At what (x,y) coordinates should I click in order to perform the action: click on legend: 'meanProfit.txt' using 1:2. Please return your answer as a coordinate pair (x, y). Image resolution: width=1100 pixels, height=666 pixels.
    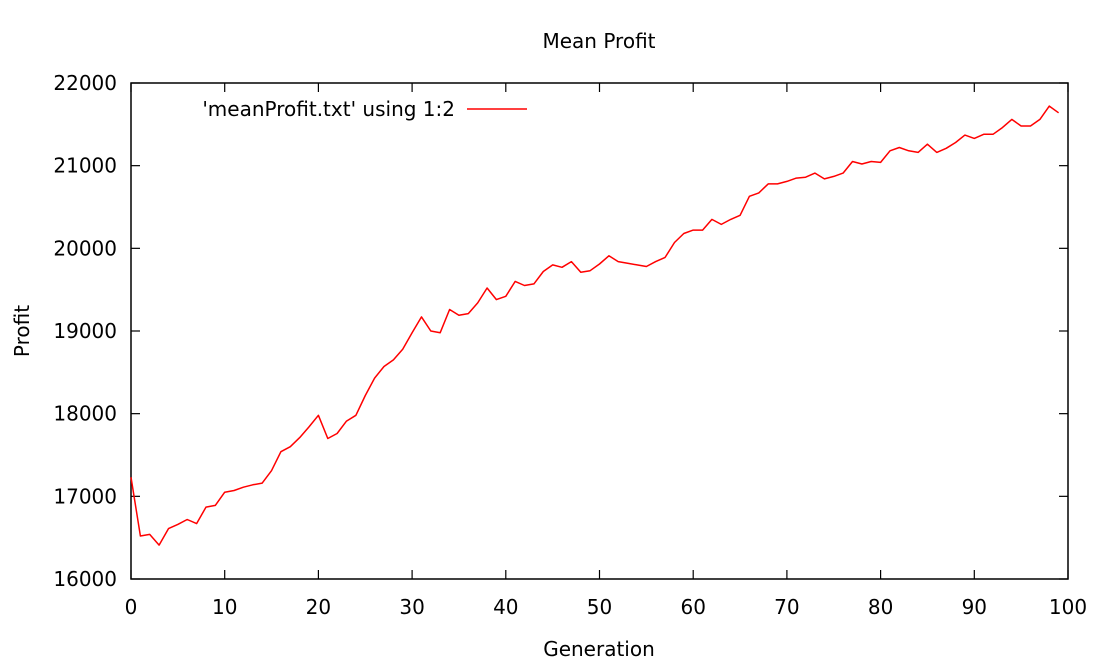
    Looking at the image, I should click on (364, 109).